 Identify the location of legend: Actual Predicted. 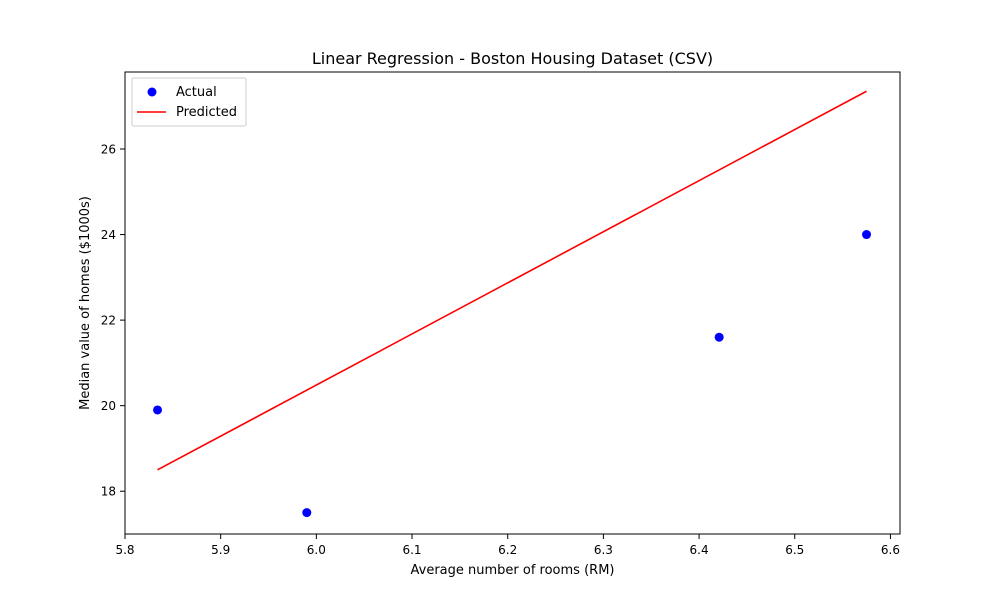
(189, 102).